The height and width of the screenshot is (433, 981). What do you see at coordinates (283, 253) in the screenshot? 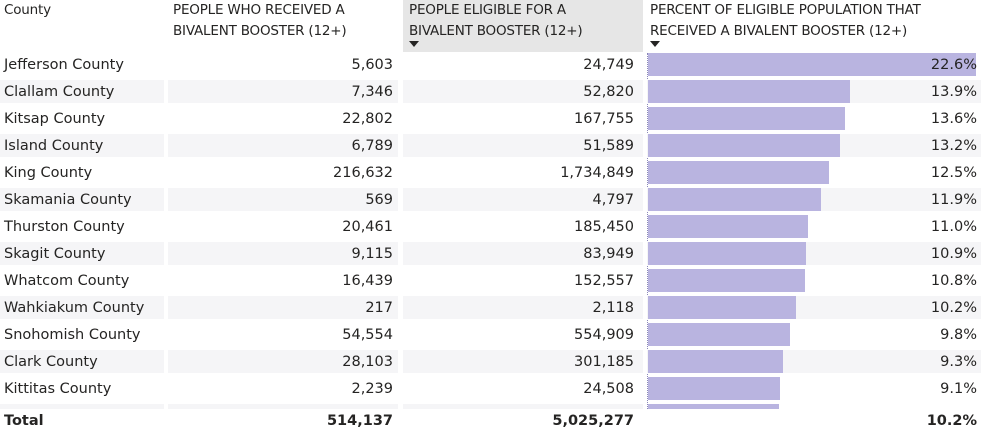
I see `received-cell: 9,115` at bounding box center [283, 253].